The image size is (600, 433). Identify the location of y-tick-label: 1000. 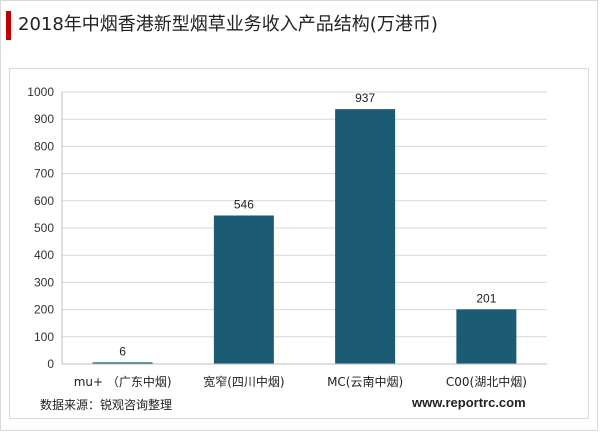
(40, 92).